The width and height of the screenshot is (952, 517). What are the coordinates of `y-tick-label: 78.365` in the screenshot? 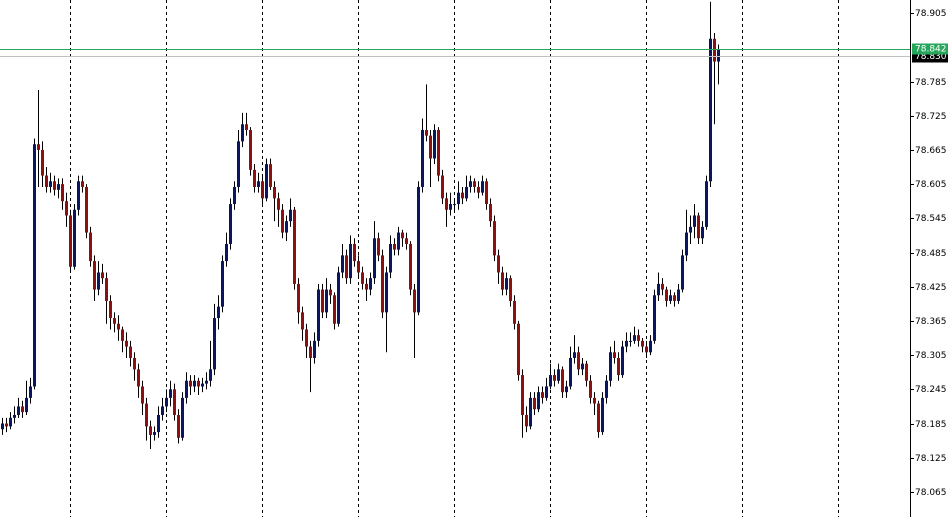 It's located at (931, 322).